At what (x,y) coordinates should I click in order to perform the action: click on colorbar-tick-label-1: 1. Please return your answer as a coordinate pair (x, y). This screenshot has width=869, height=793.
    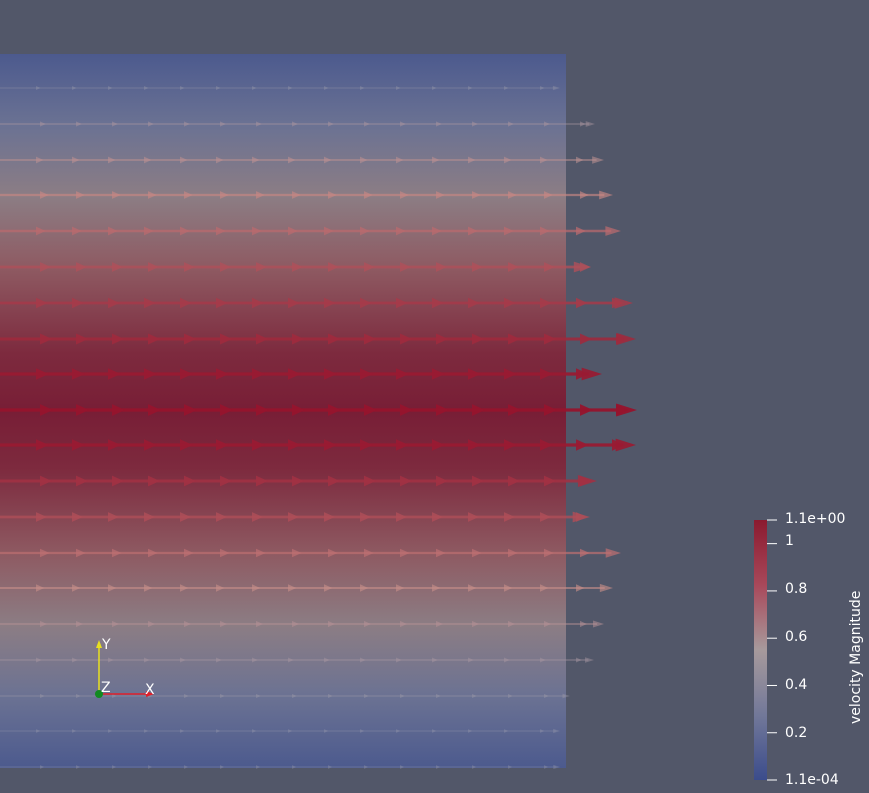
    Looking at the image, I should click on (789, 541).